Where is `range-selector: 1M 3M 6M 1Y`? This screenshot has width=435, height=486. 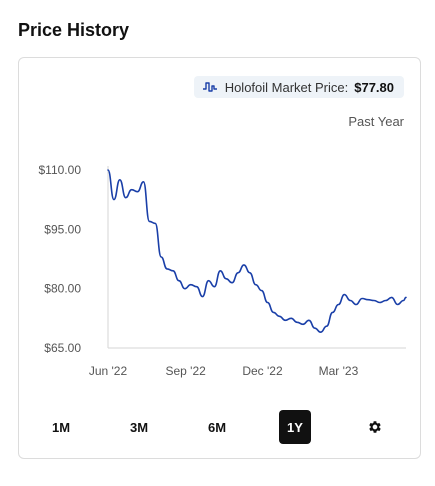
range-selector: 1M 3M 6M 1Y is located at coordinates (219, 427).